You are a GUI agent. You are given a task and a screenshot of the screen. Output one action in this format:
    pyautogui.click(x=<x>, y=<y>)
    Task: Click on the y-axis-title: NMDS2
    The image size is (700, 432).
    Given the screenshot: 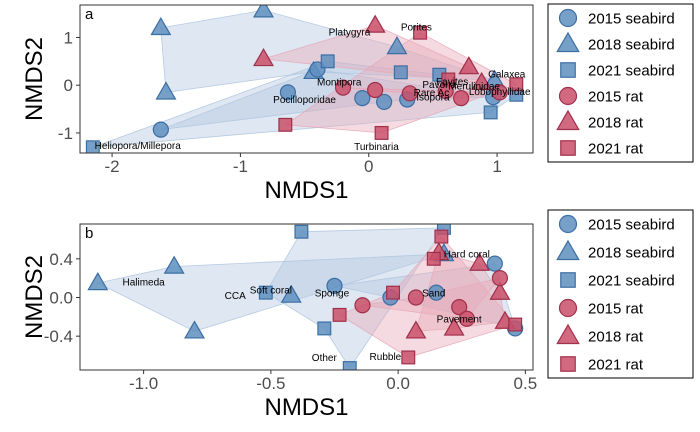 What is the action you would take?
    pyautogui.click(x=34, y=297)
    